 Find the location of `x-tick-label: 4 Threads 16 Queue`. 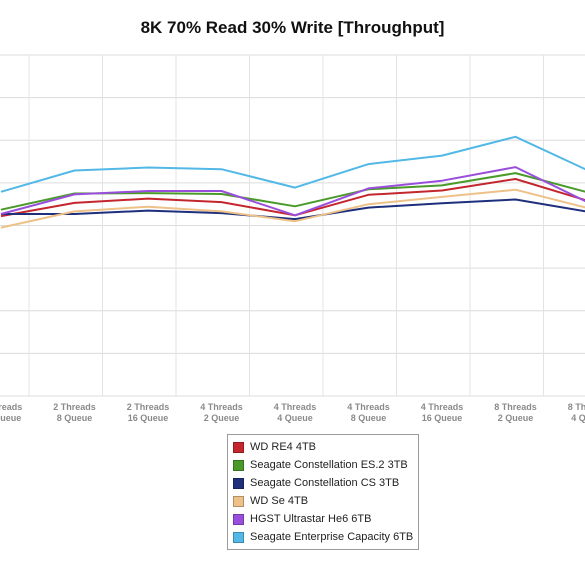

x-tick-label: 4 Threads 16 Queue is located at coordinates (442, 412).